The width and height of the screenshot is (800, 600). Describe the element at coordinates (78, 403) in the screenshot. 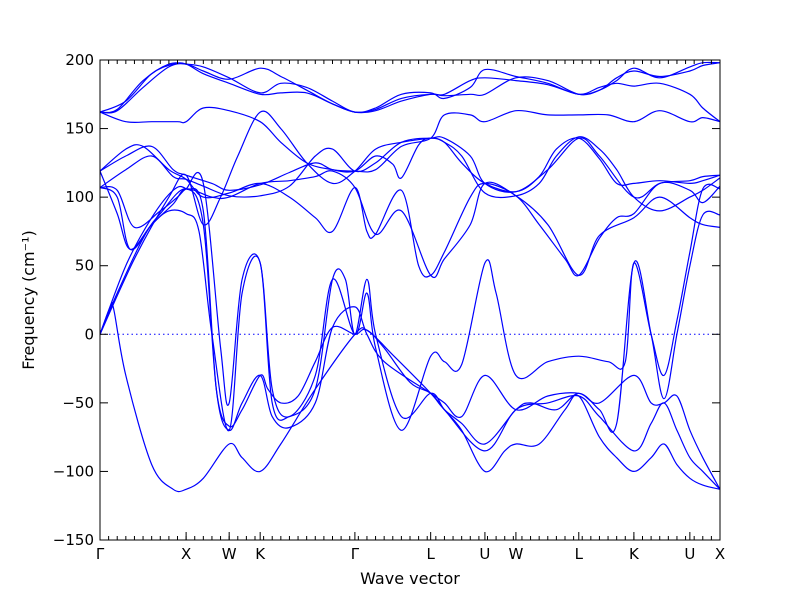

I see `y-tick-label: −50` at that location.